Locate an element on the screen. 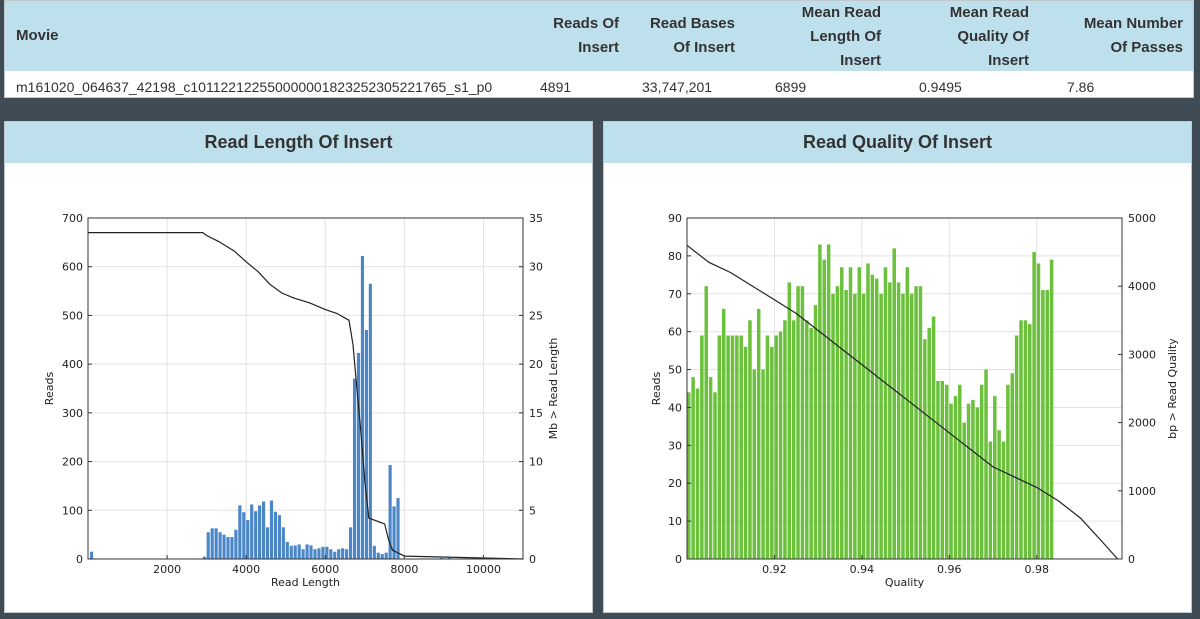 This screenshot has height=619, width=1200. y-tick-label: 100 is located at coordinates (72, 510).